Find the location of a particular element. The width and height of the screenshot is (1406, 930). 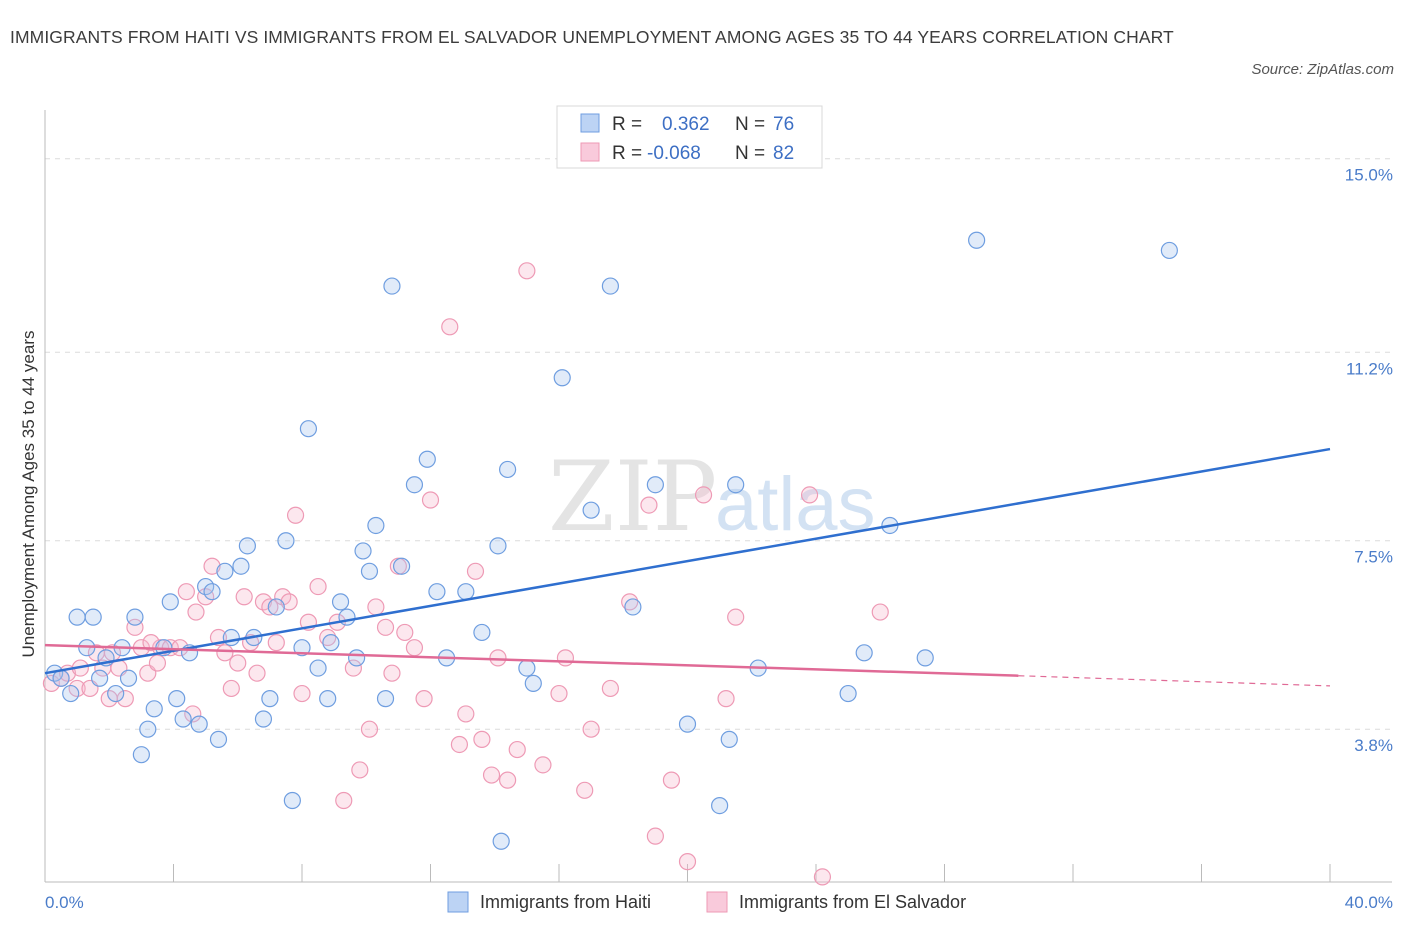

stats-legend-frame is located at coordinates (689, 137).